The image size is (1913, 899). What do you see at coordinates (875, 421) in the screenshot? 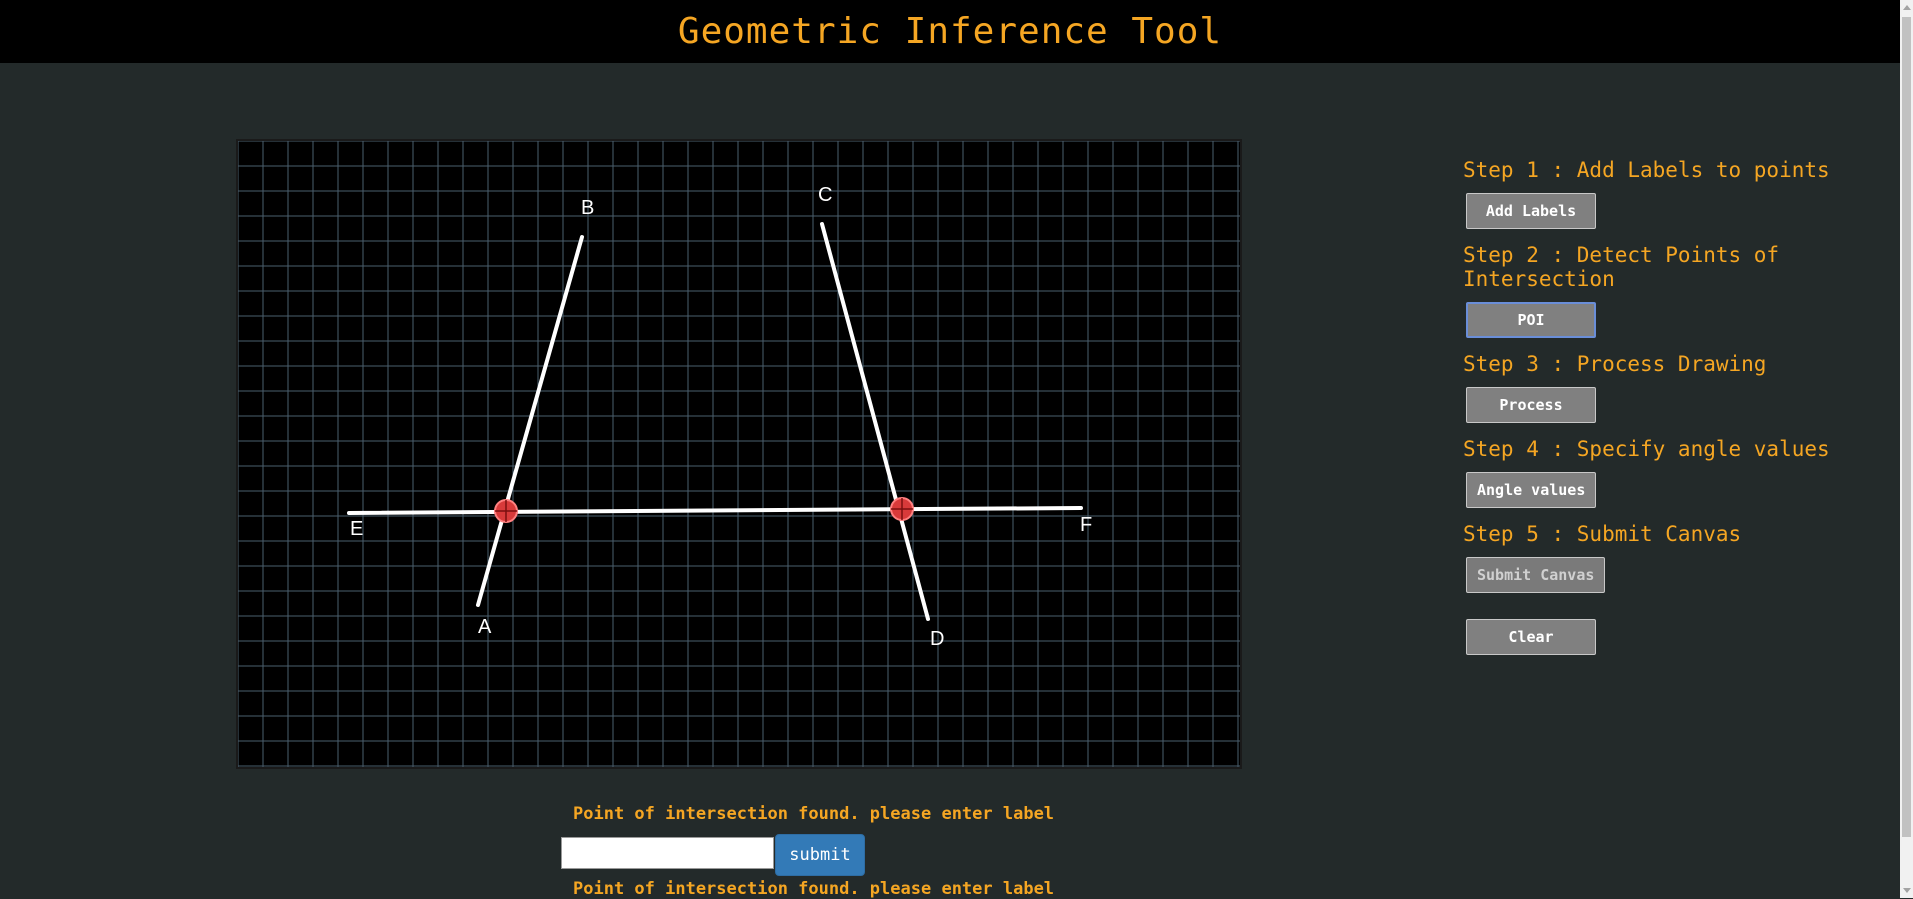
I see `line-cd` at bounding box center [875, 421].